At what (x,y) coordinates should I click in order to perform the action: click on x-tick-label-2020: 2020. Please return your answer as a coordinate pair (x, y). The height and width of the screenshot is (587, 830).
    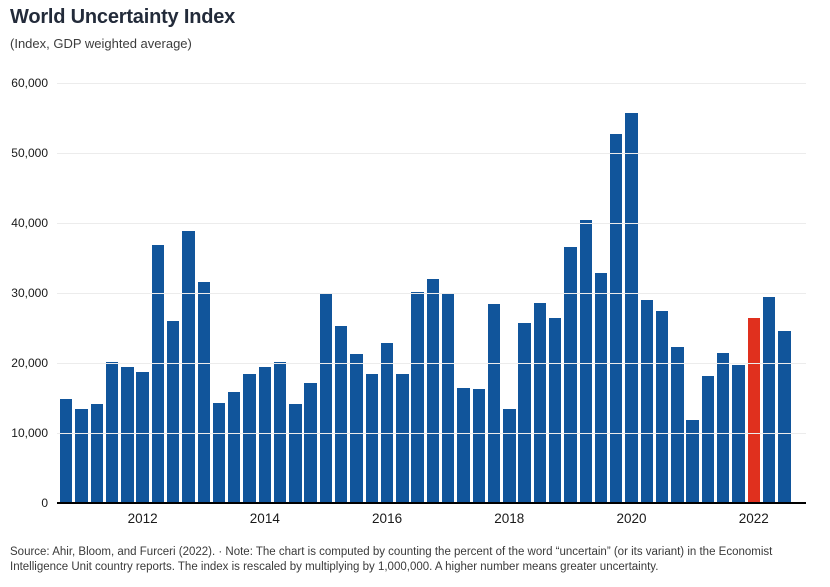
    Looking at the image, I should click on (631, 518).